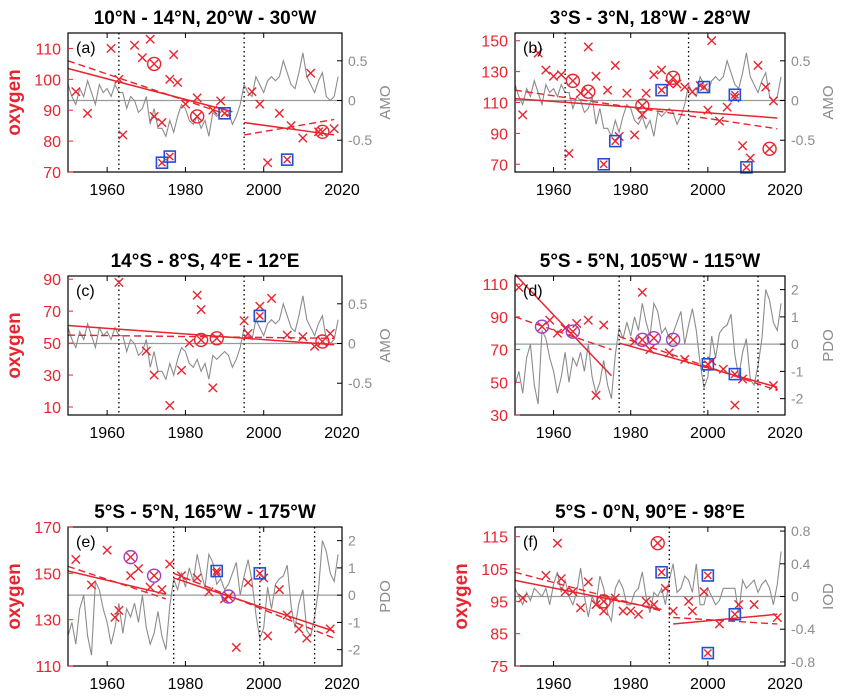 The height and width of the screenshot is (696, 850). Describe the element at coordinates (47, 80) in the screenshot. I see `y-tick-label: 100` at that location.